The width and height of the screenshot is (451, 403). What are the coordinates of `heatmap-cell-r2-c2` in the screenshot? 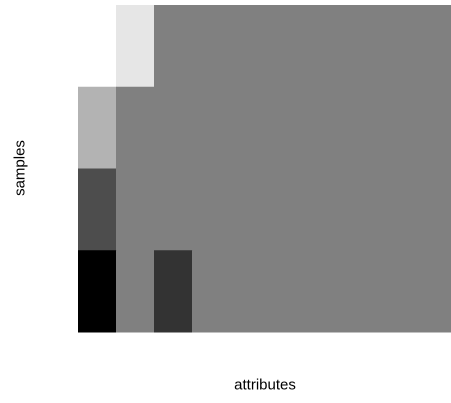 It's located at (173, 209).